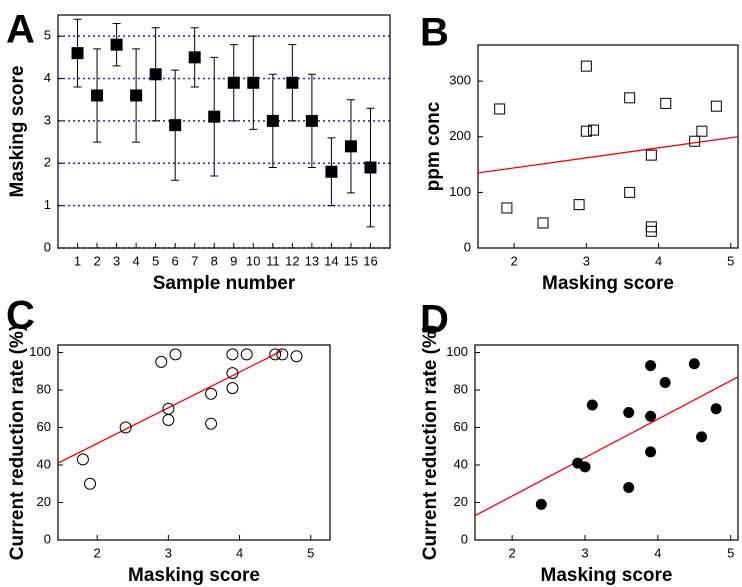  Describe the element at coordinates (20, 30) in the screenshot. I see `panel-label: A` at that location.